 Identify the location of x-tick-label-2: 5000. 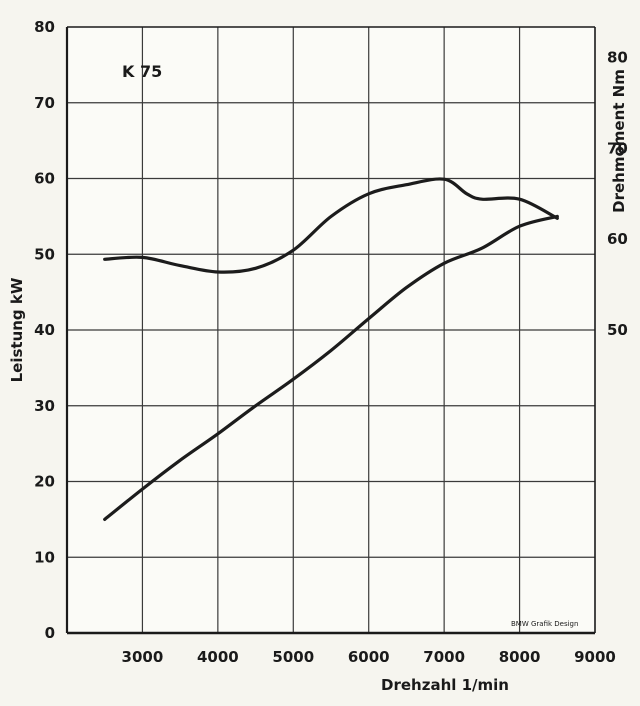
(293, 657).